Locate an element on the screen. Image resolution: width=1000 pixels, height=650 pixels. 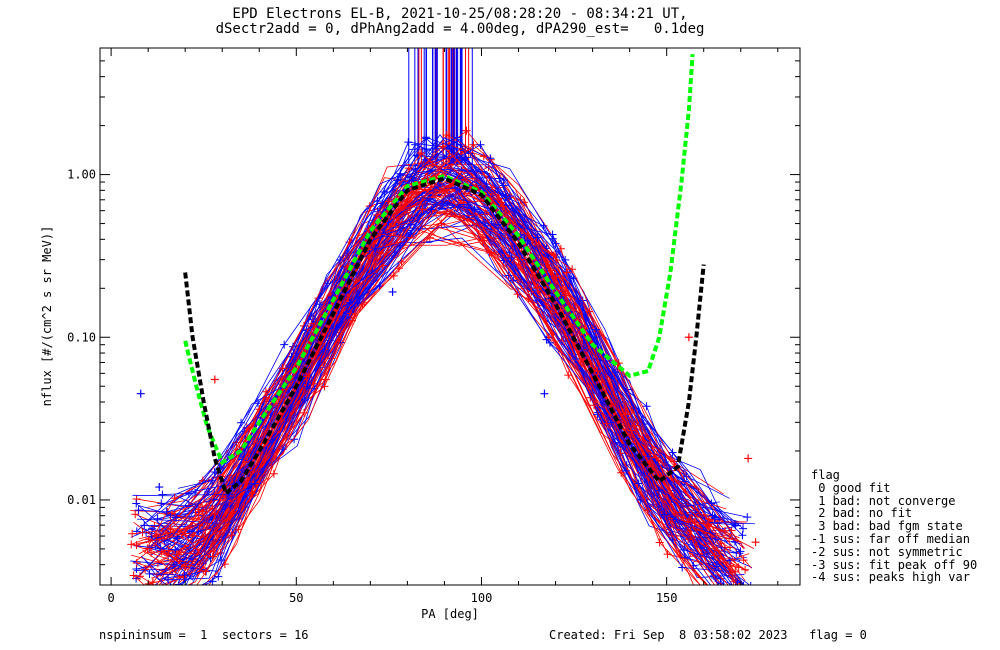
legend-item-far-off-median: -1 sus: far off median is located at coordinates (890, 538).